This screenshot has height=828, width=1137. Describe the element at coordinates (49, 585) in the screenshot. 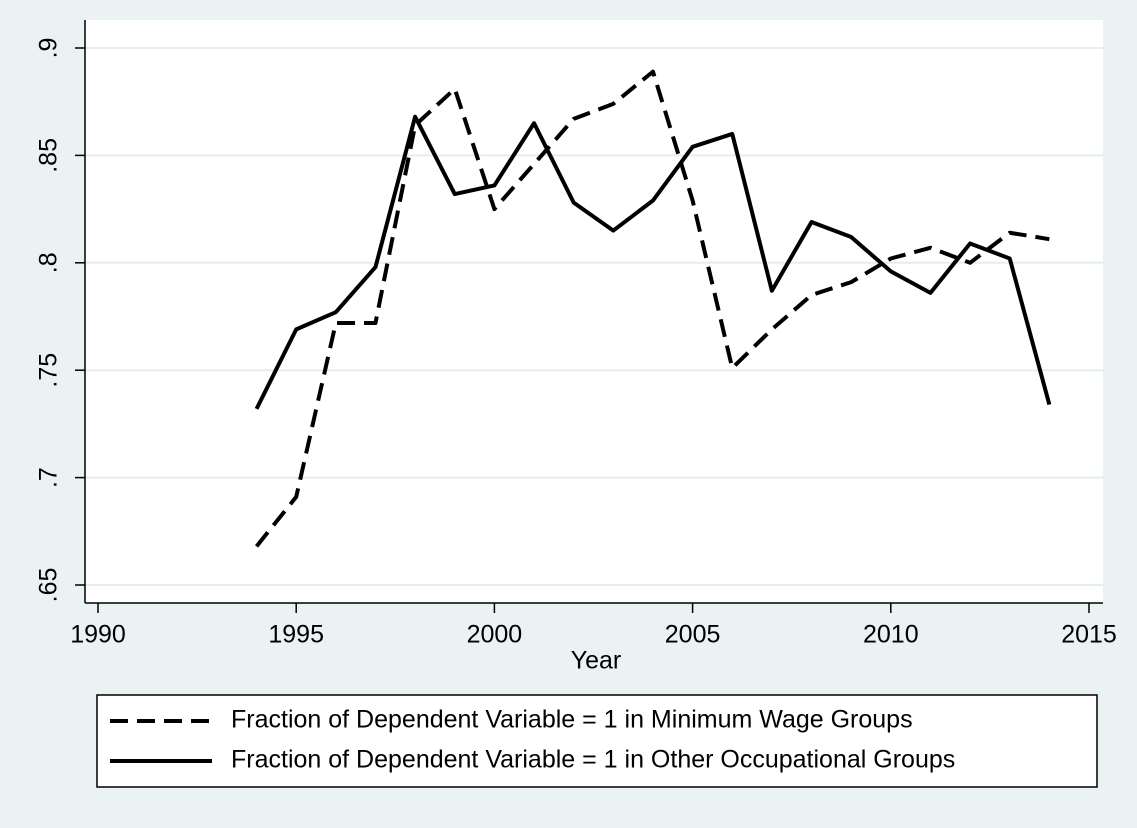

I see `y-tick-label: .65` at that location.